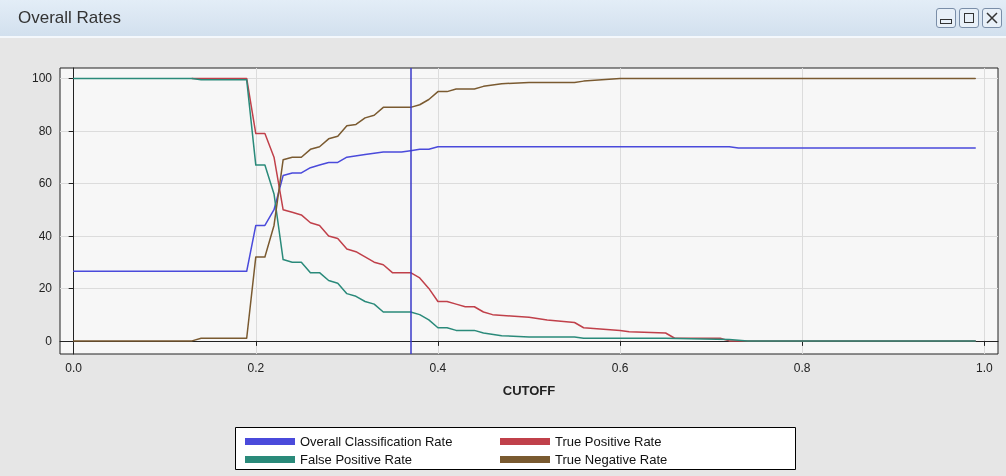 This screenshot has width=1006, height=476. I want to click on legend-label: False Positive Rate, so click(356, 459).